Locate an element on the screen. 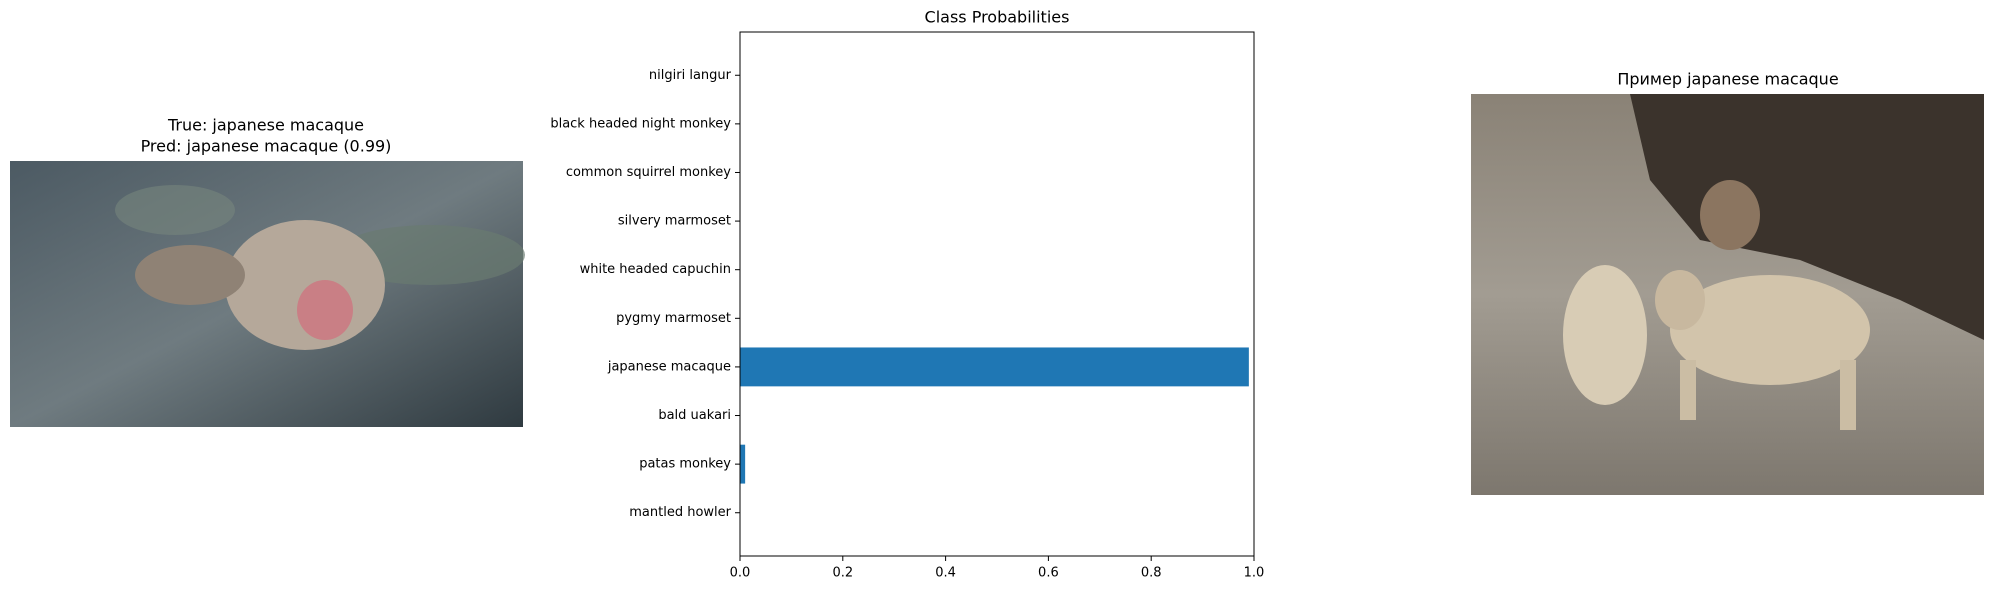 This screenshot has width=1990, height=590. x-tick-label: 1.0 is located at coordinates (1254, 573).